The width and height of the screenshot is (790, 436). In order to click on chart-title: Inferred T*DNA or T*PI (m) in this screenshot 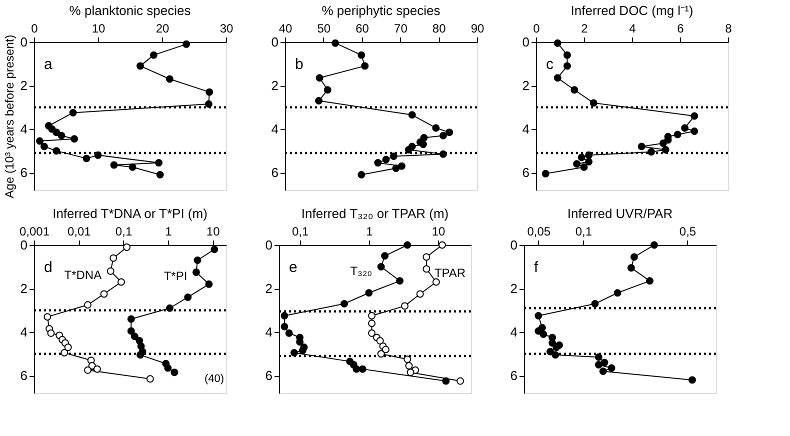, I will do `click(130, 213)`.